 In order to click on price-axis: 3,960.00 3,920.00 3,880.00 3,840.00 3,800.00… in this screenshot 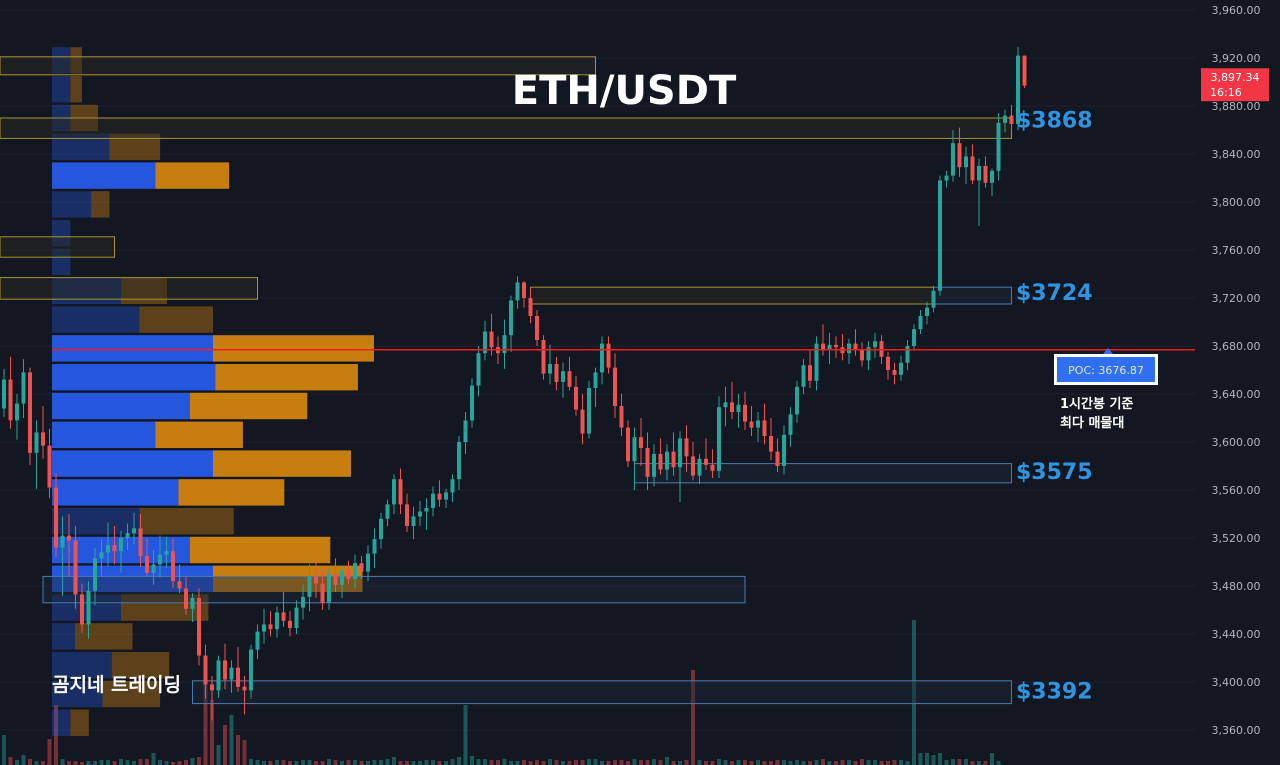, I will do `click(1236, 370)`.